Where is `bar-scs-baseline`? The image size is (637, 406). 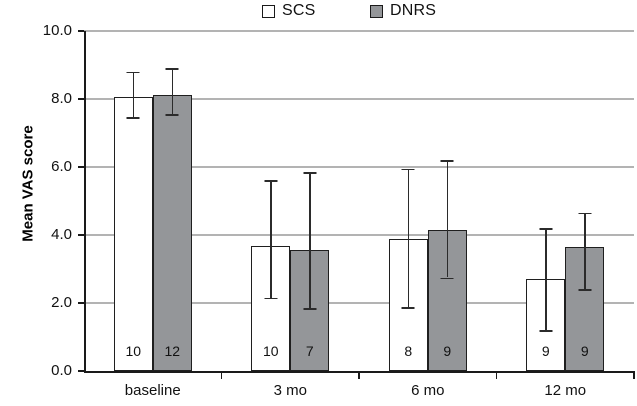
bar-scs-baseline is located at coordinates (133, 234).